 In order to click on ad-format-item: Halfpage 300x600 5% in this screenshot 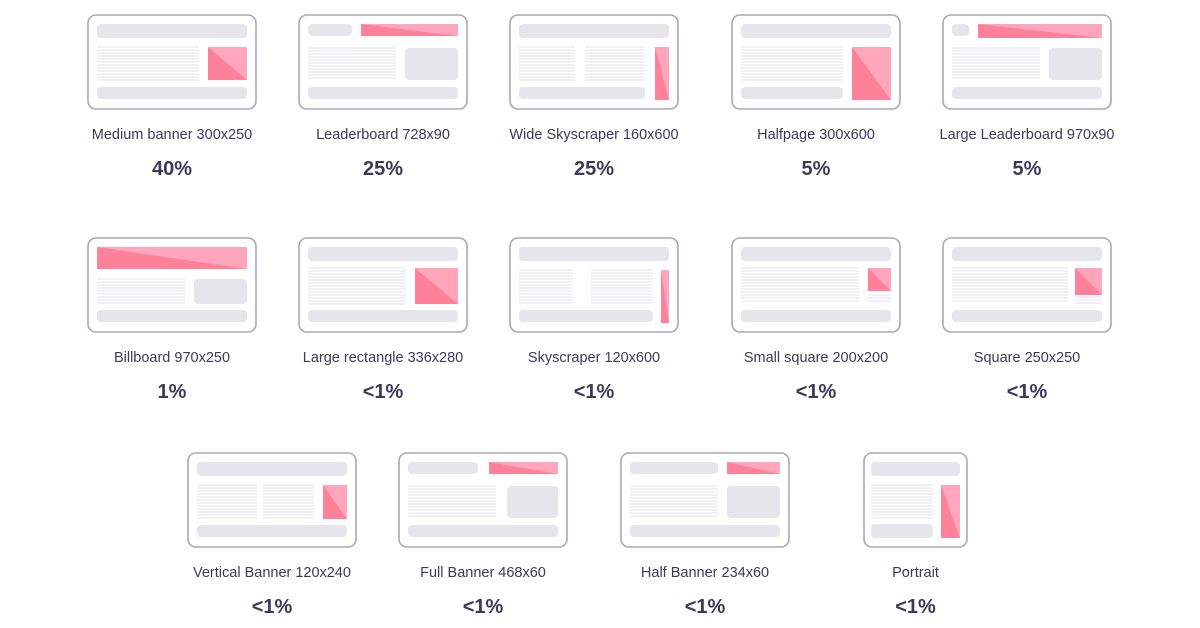, I will do `click(816, 97)`.